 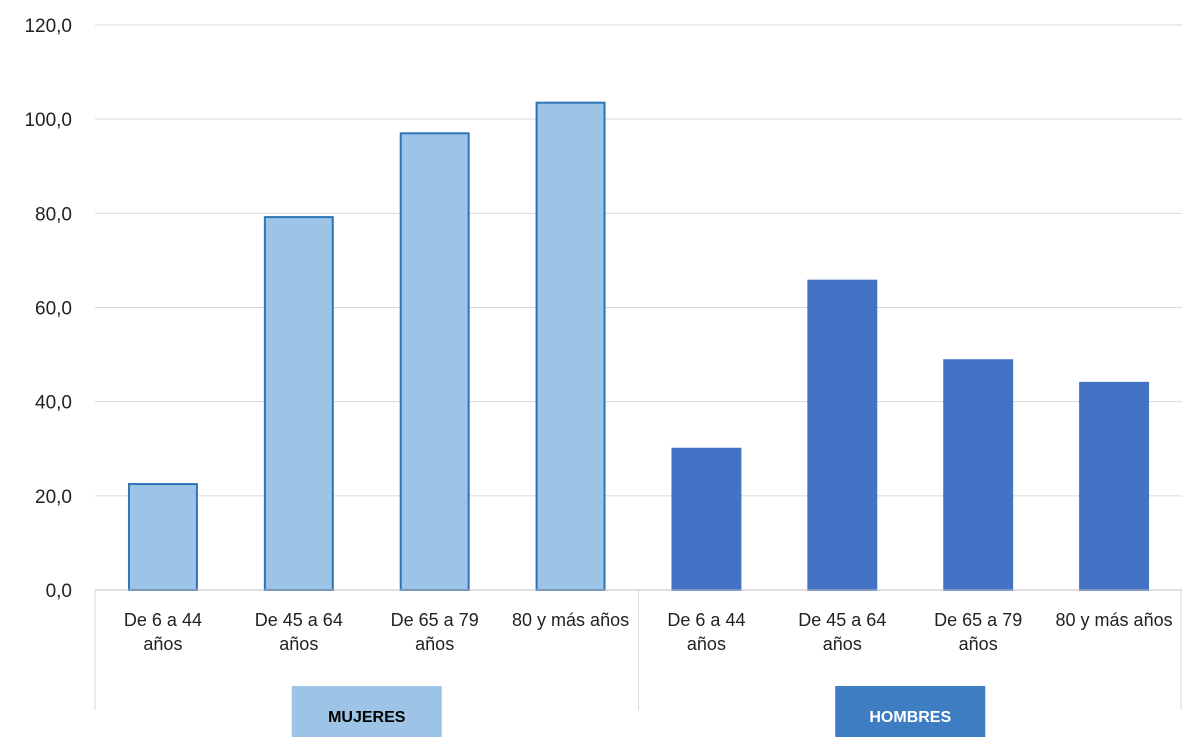 I want to click on y-tick-label: 80,0, so click(x=53, y=214).